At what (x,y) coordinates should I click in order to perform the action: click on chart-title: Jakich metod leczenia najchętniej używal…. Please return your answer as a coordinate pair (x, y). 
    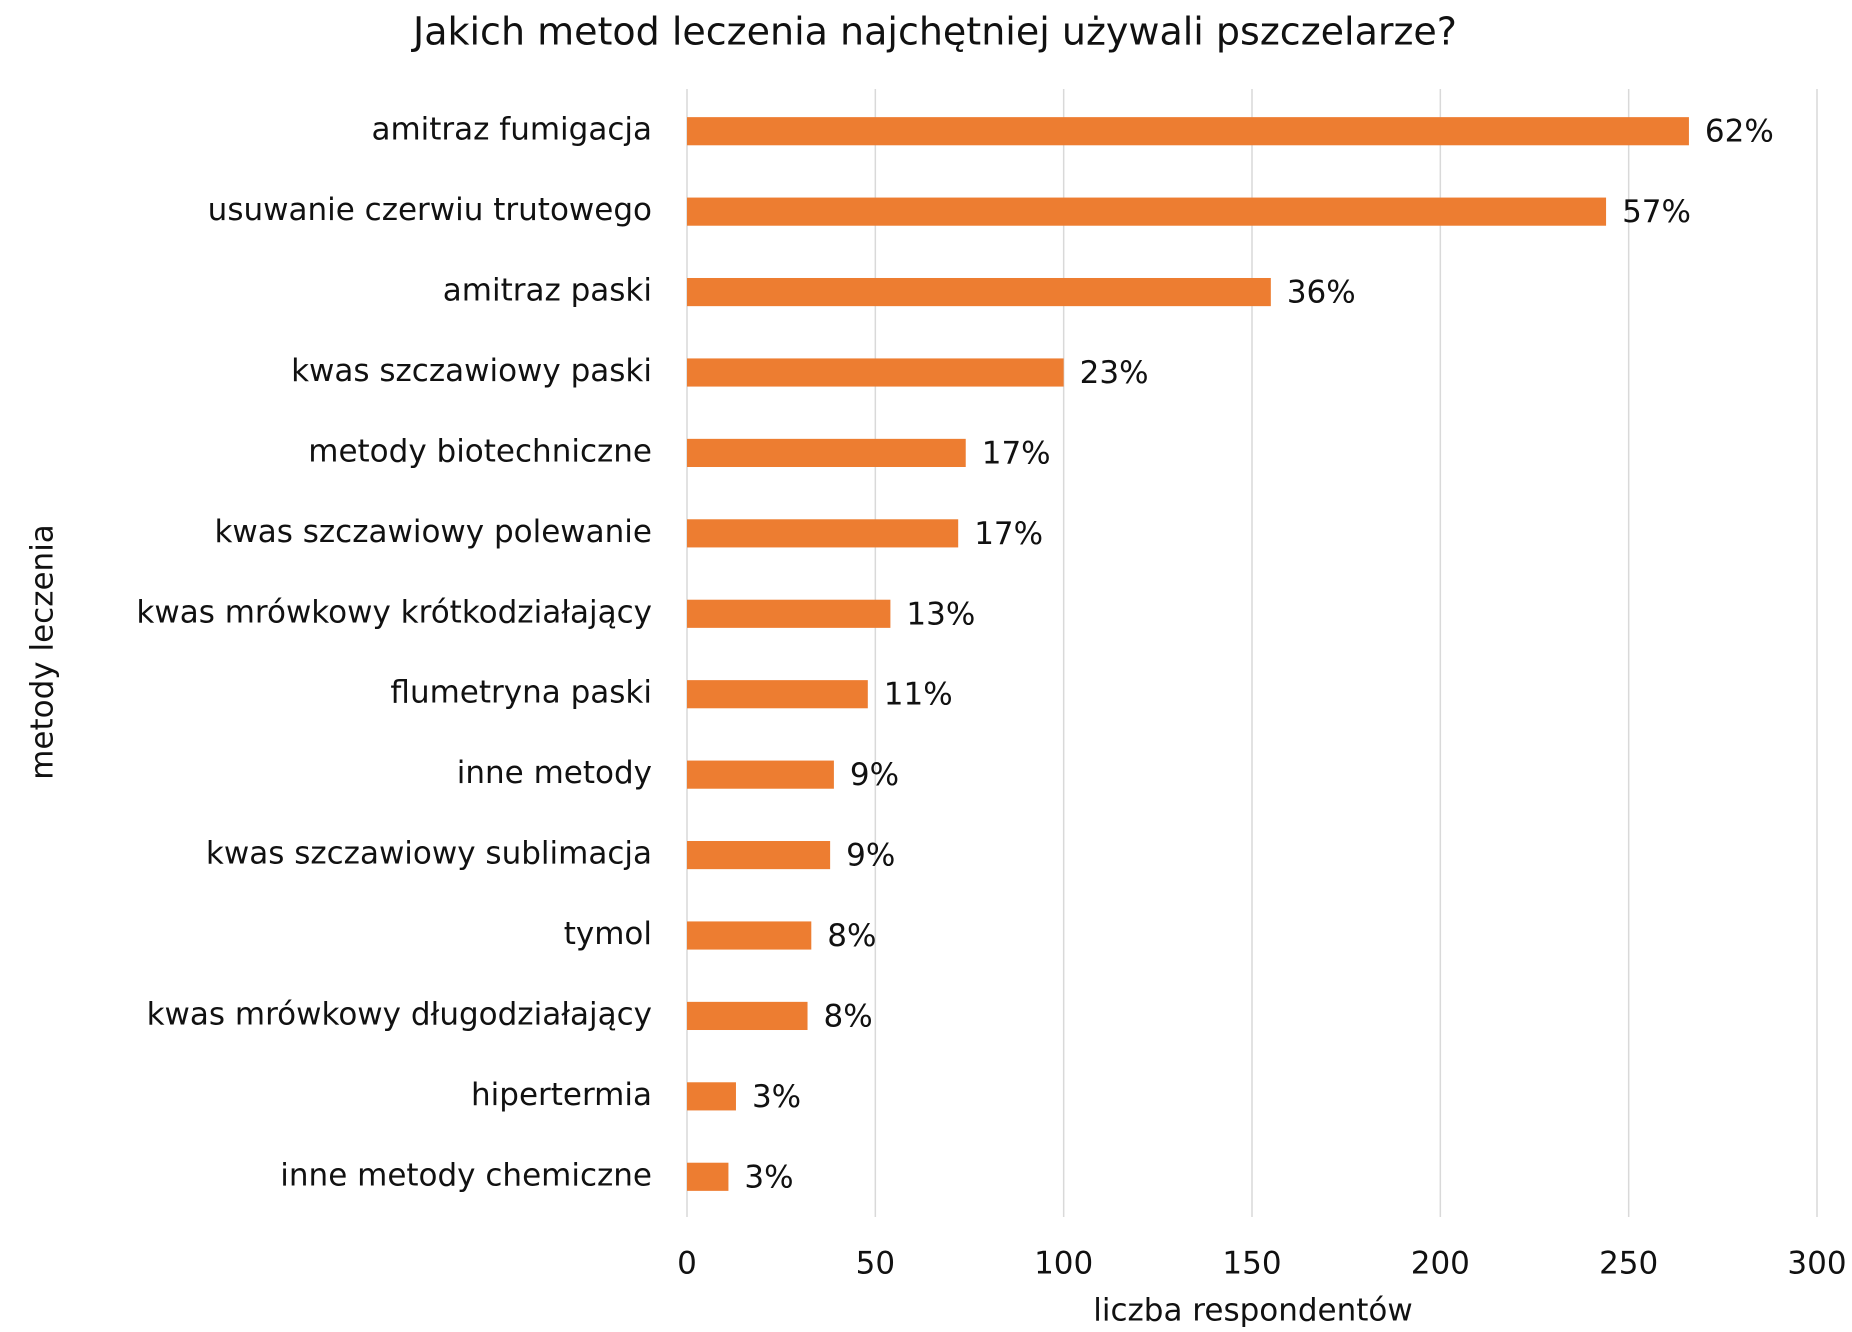
    Looking at the image, I should click on (934, 32).